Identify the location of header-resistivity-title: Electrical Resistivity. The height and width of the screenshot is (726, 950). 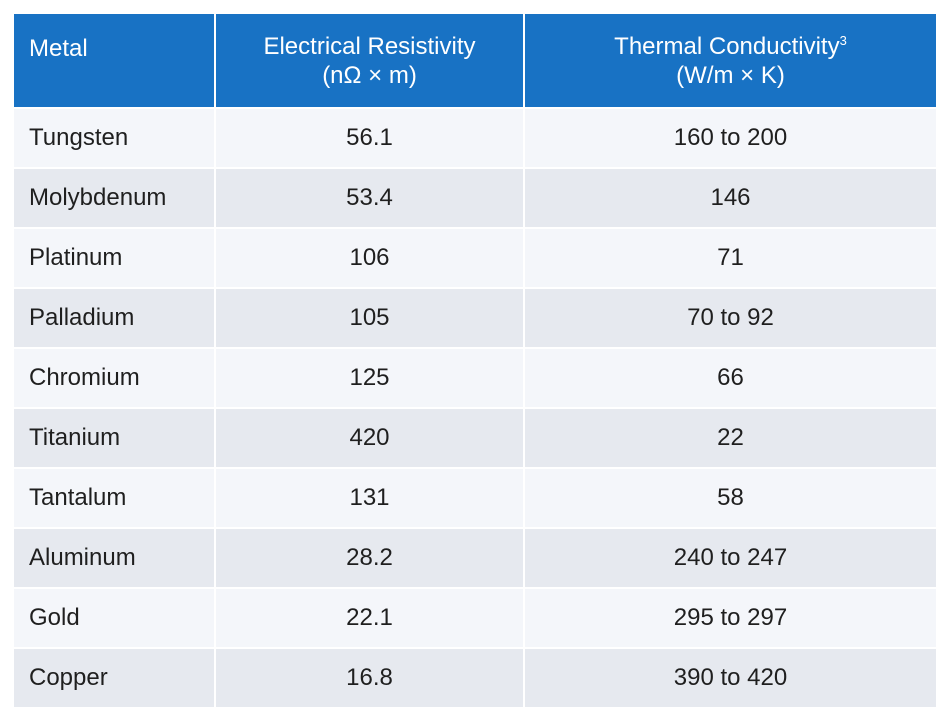
(369, 46).